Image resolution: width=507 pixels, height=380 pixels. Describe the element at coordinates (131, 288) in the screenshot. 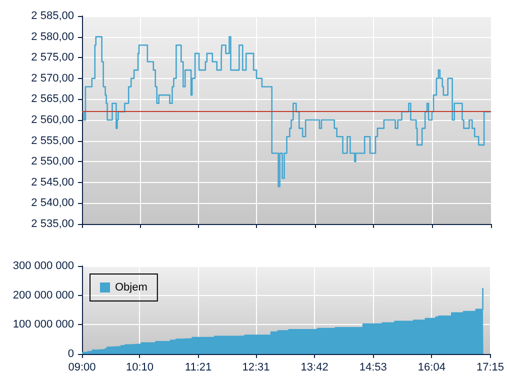

I see `legend-label: Objem` at that location.